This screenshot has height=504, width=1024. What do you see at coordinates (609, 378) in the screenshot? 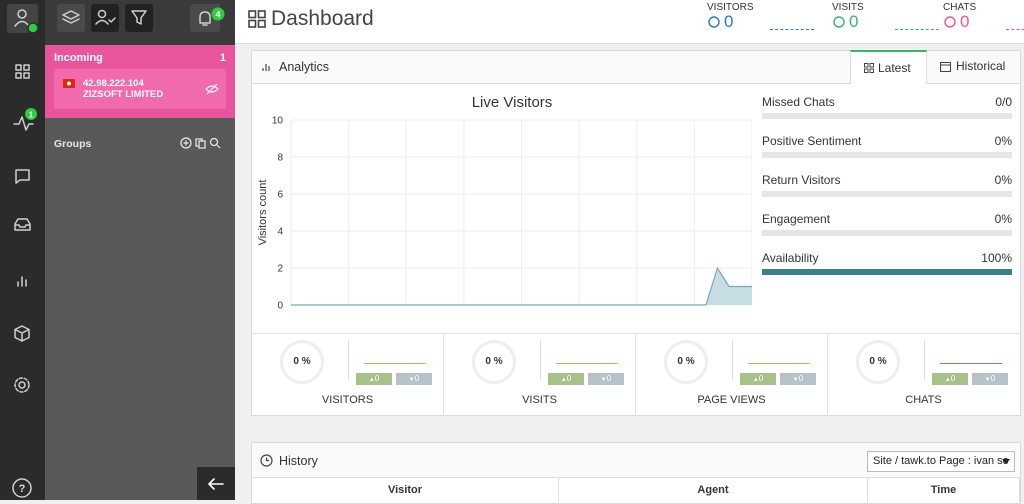
I see `down-value: 0` at bounding box center [609, 378].